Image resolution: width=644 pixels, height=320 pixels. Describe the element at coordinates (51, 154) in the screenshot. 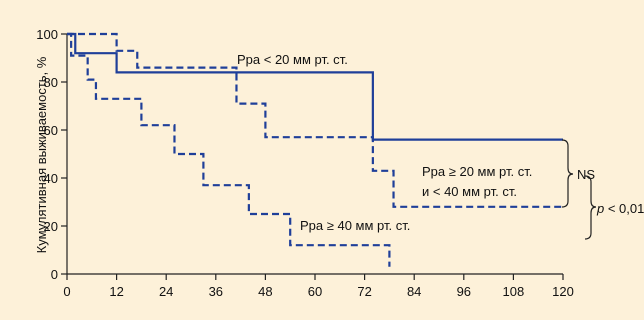

I see `y-ticks: 0 20 40 60 80 100` at that location.